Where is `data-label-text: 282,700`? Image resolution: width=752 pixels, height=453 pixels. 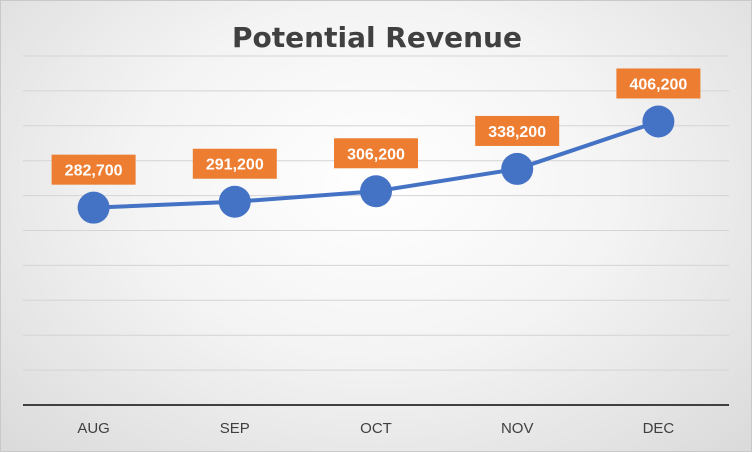 data-label-text: 282,700 is located at coordinates (94, 171).